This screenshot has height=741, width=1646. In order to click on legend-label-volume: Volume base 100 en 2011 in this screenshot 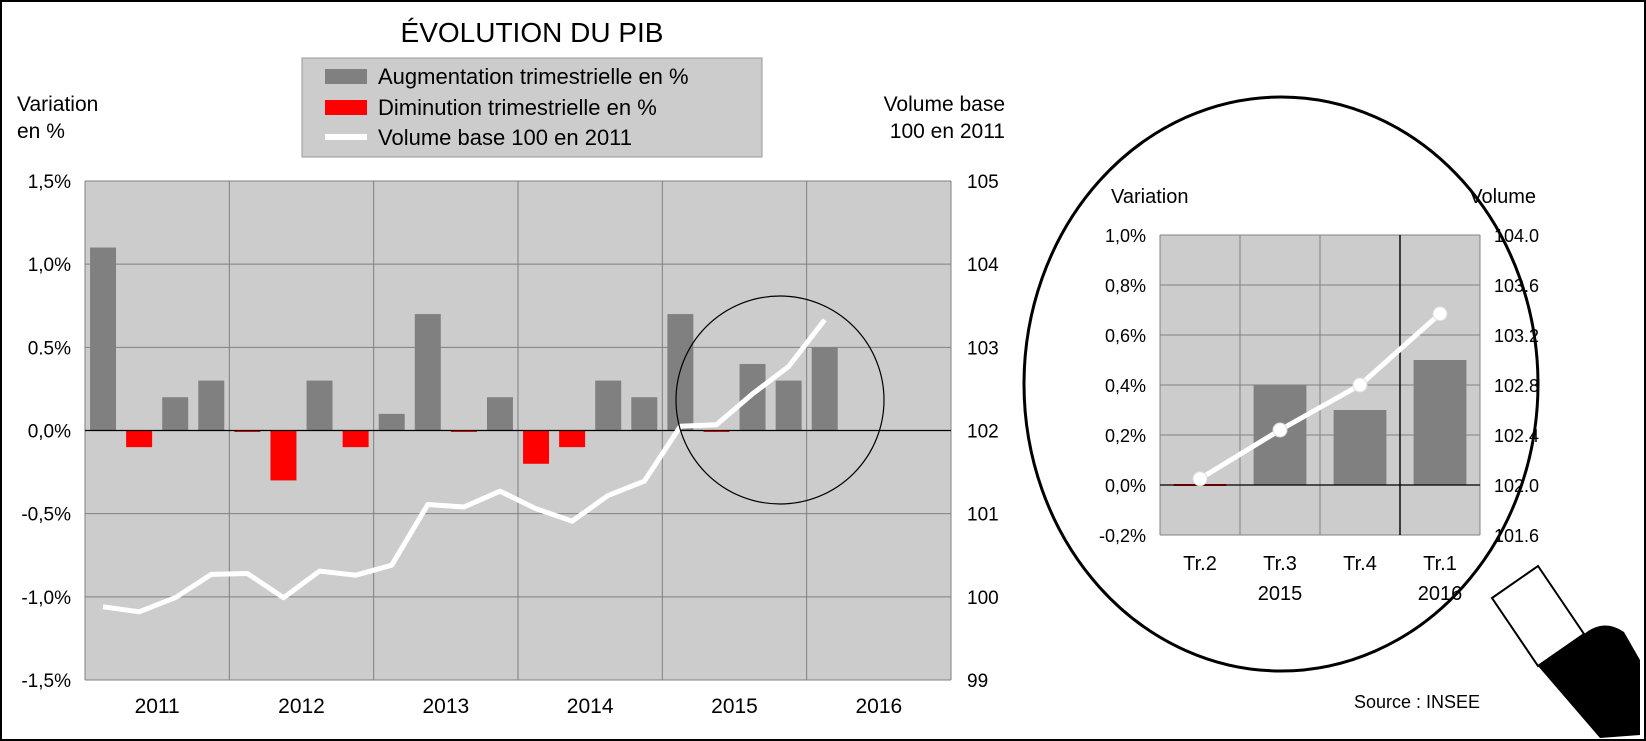, I will do `click(505, 137)`.